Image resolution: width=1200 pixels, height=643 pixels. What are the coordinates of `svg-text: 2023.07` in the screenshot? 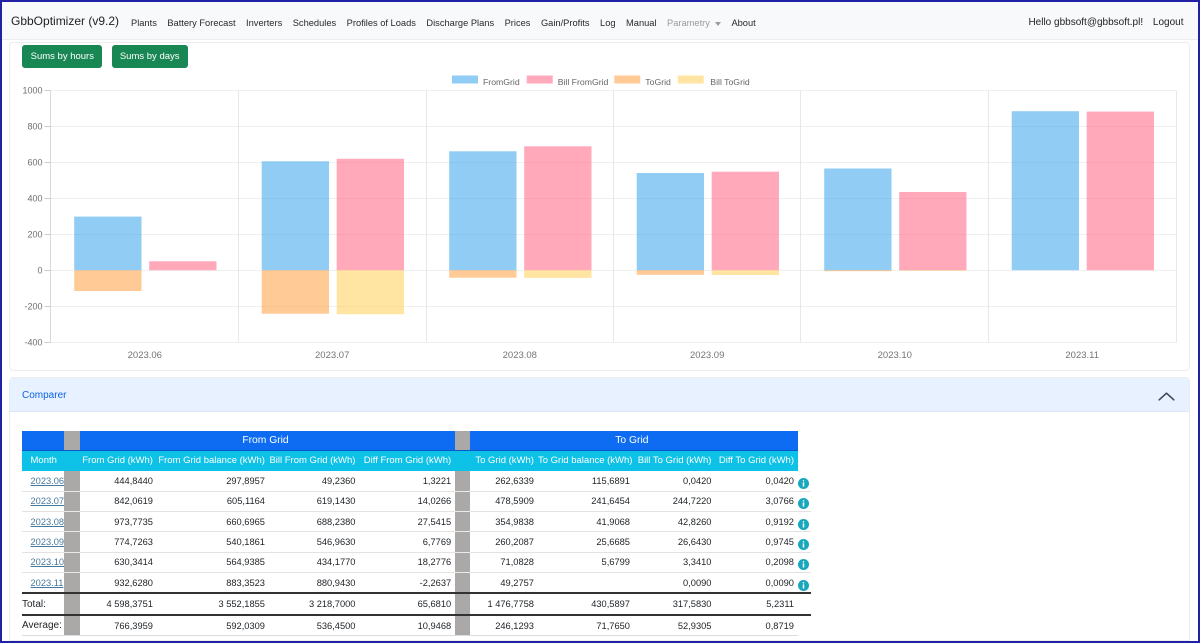 It's located at (332, 355).